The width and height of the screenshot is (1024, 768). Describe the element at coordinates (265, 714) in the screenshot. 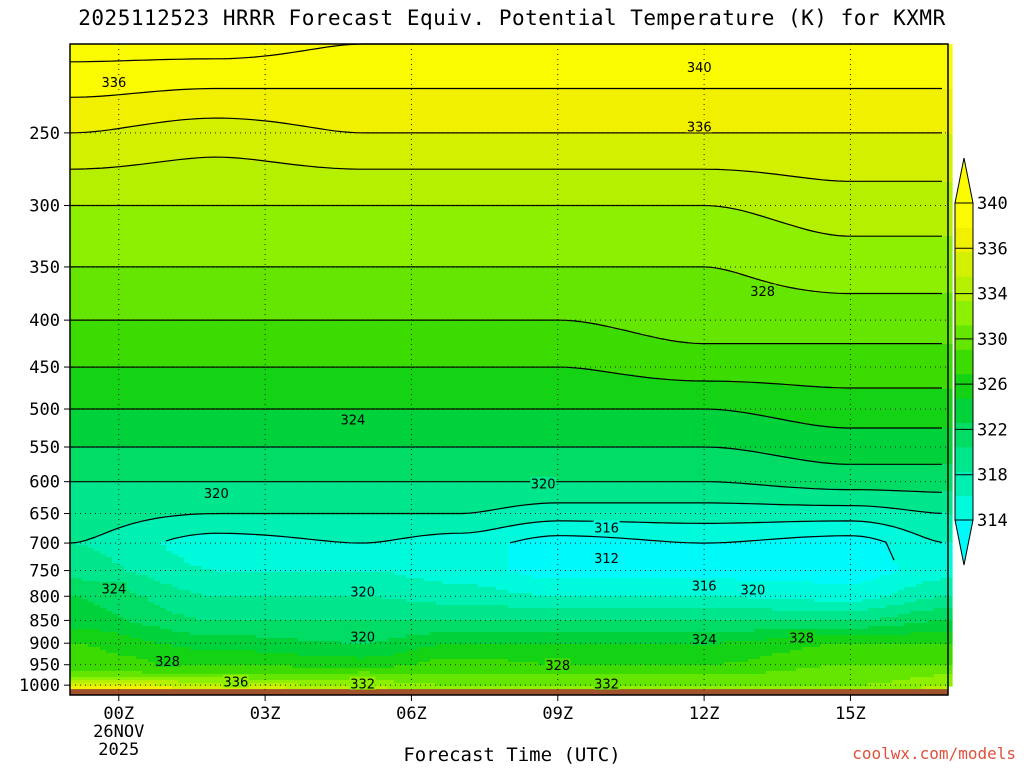

I see `x-tick-label: 03Z` at that location.